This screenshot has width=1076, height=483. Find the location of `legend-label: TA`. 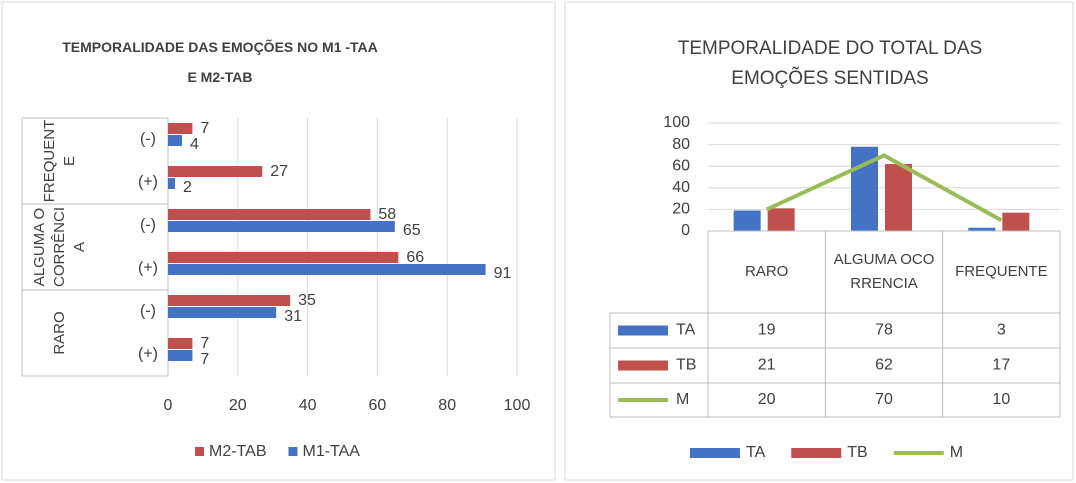

legend-label: TA is located at coordinates (756, 452).